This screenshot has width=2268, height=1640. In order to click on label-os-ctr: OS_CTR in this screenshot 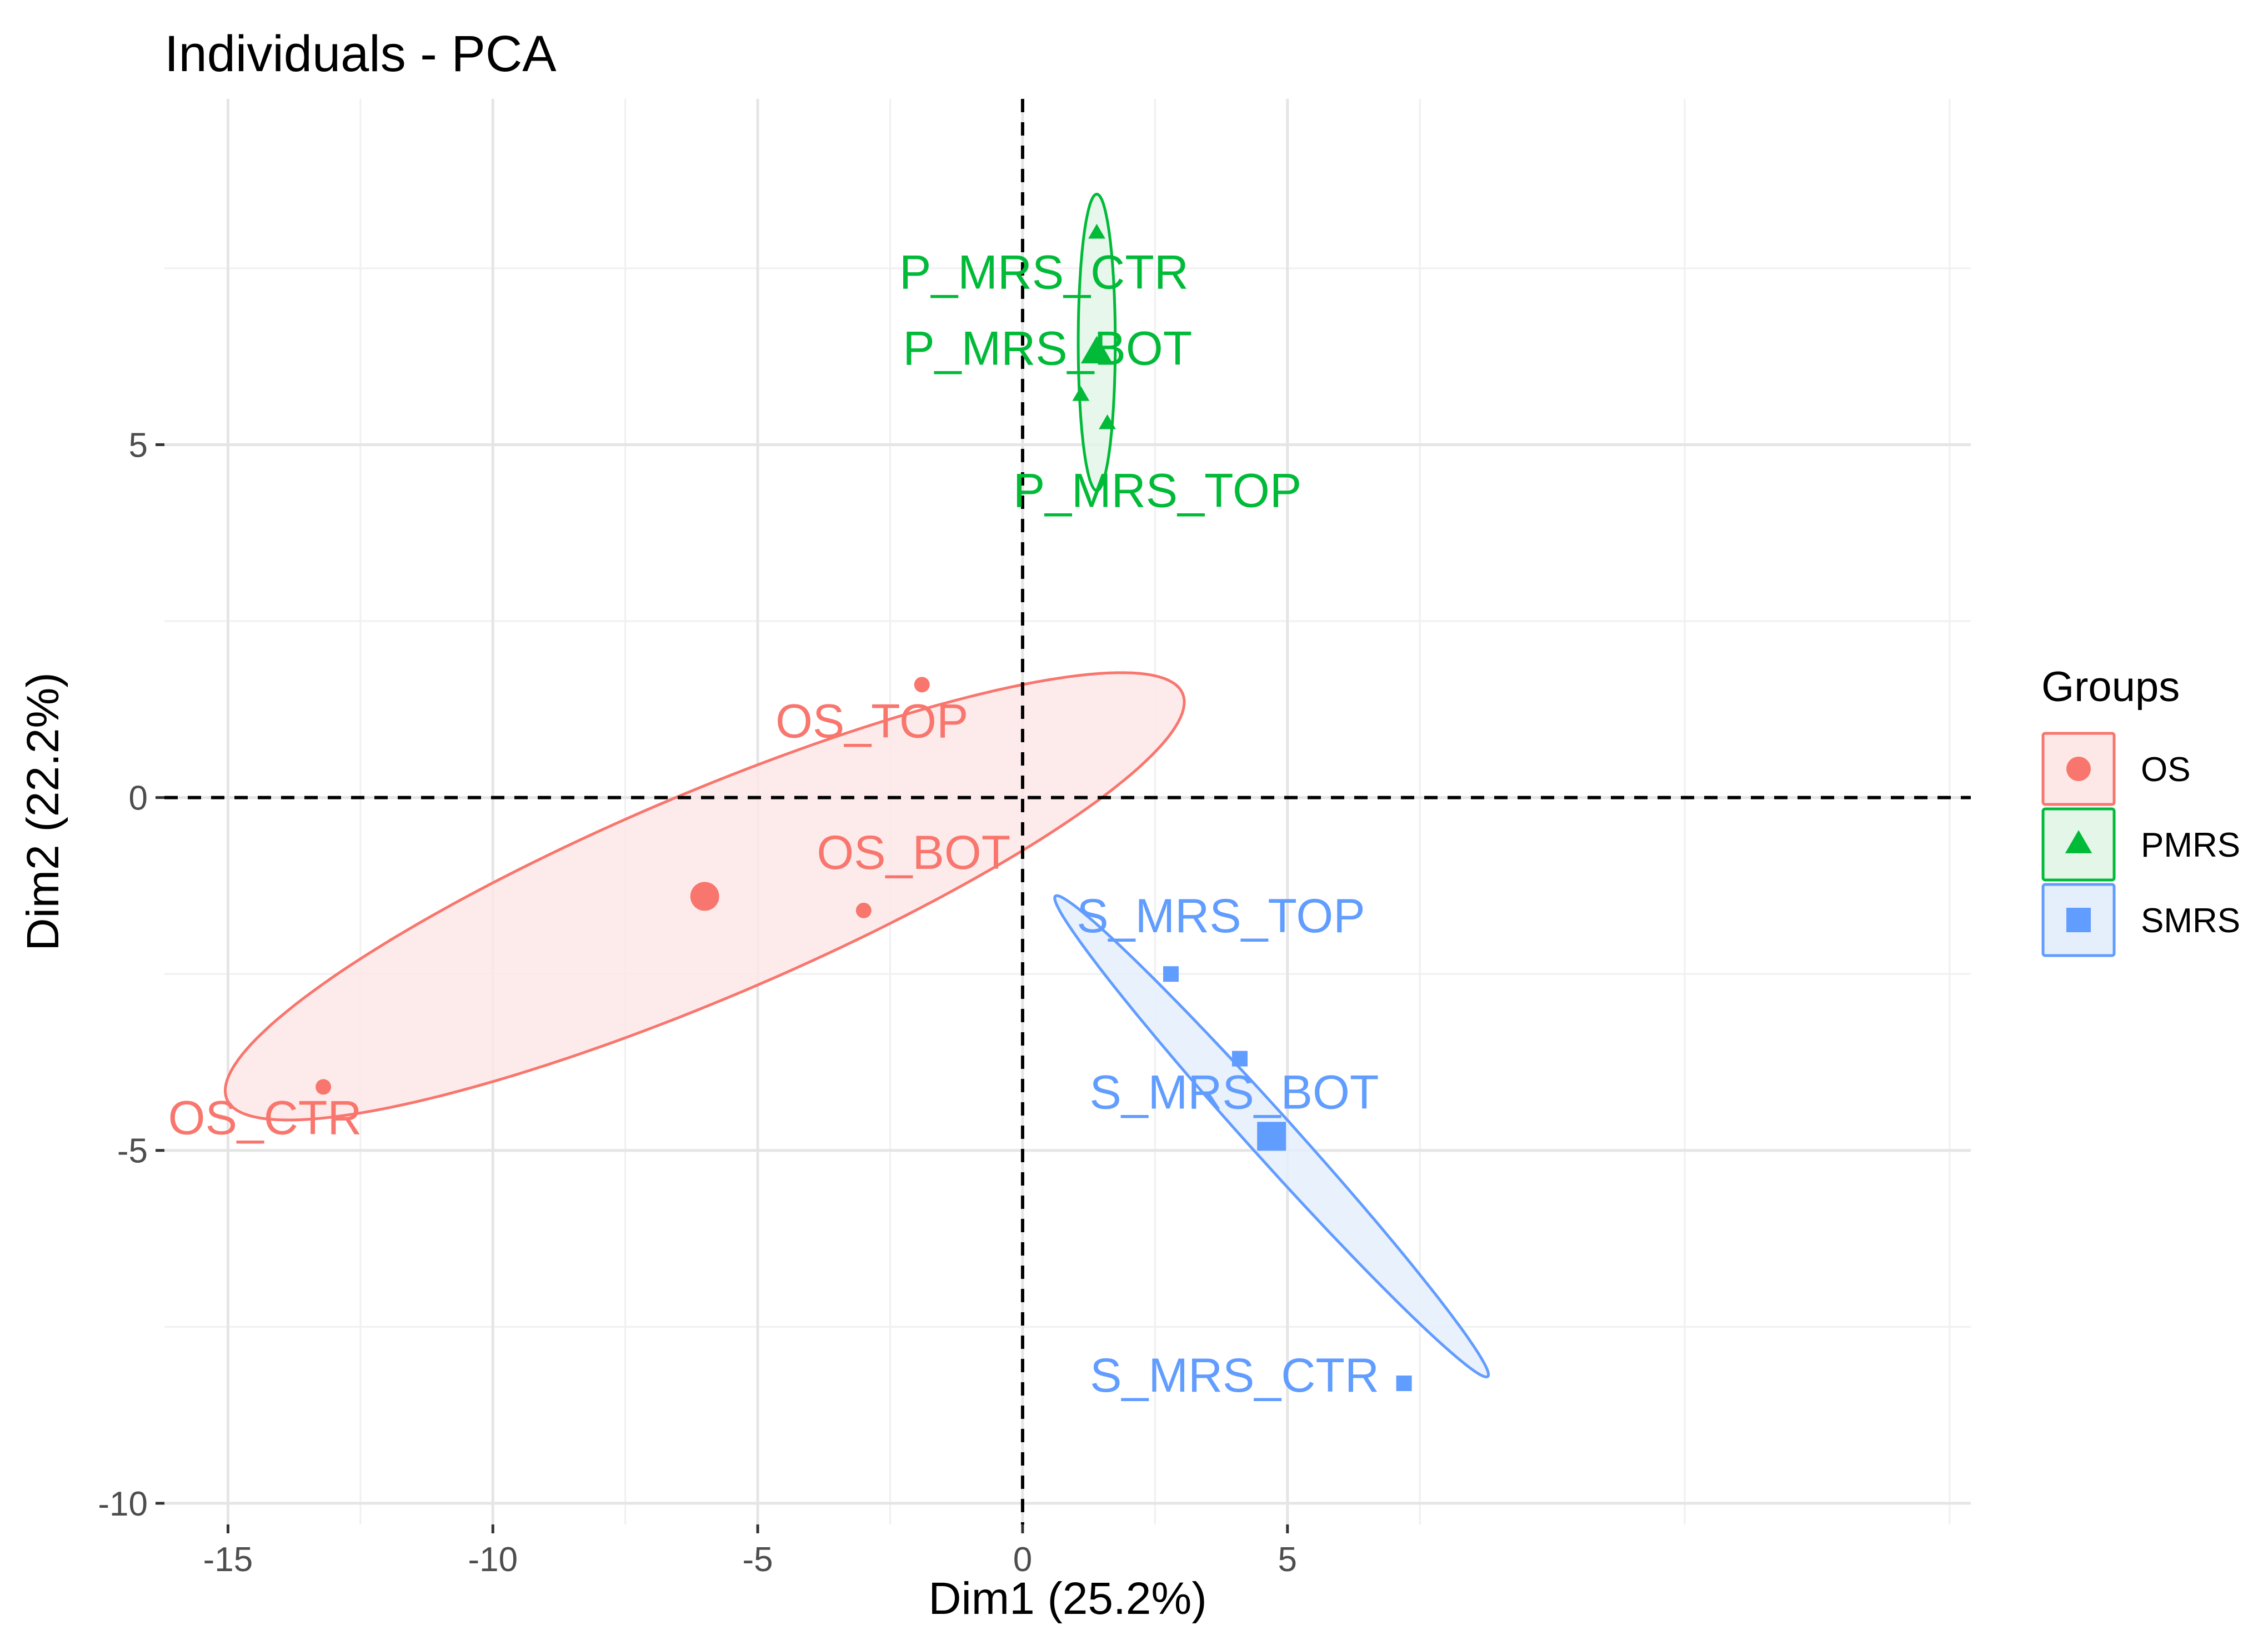, I will do `click(265, 1117)`.